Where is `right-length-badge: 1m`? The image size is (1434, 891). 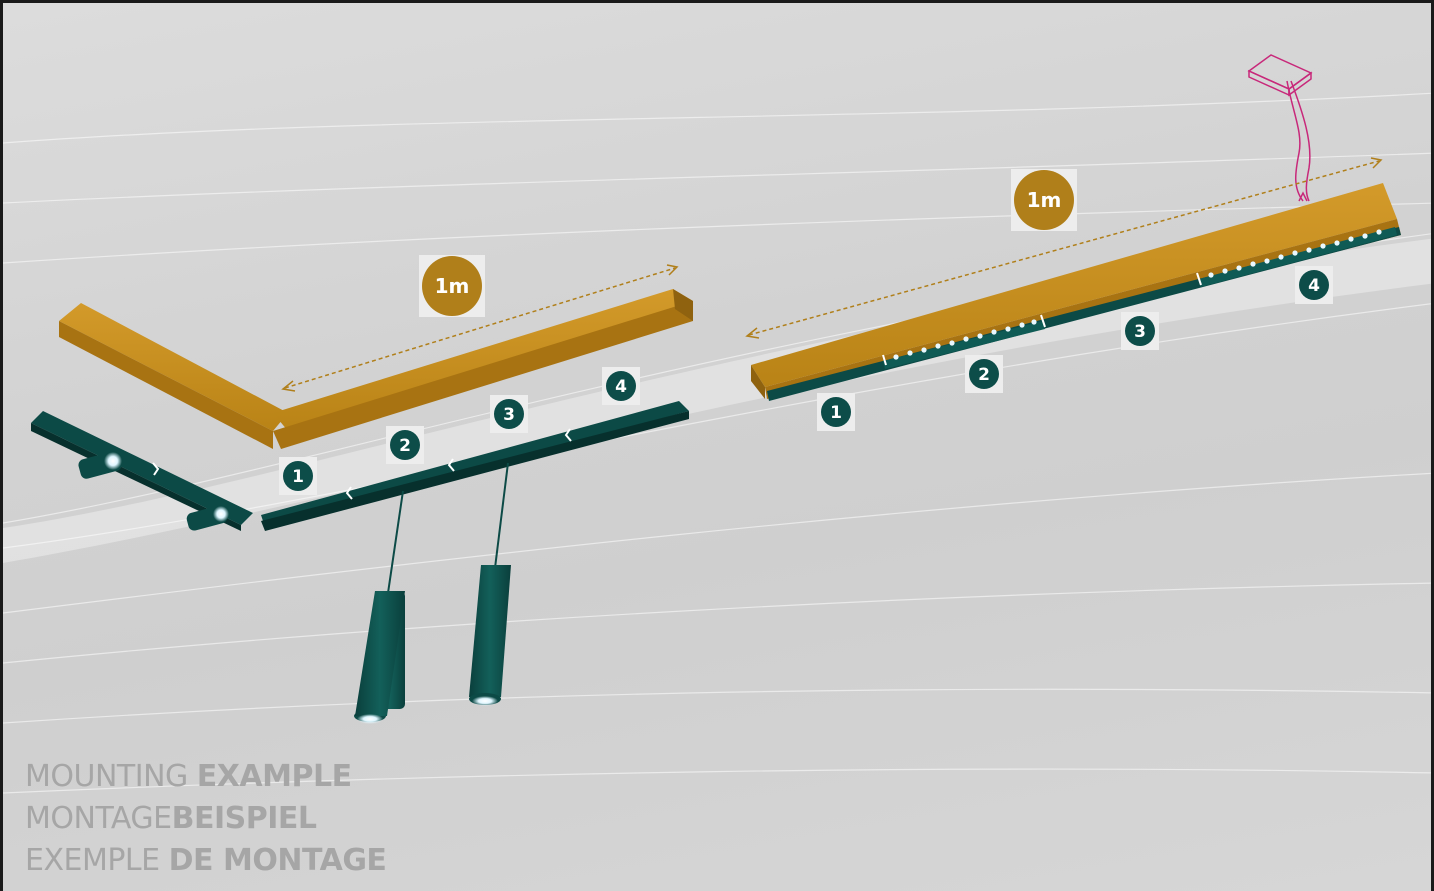 right-length-badge: 1m is located at coordinates (1044, 200).